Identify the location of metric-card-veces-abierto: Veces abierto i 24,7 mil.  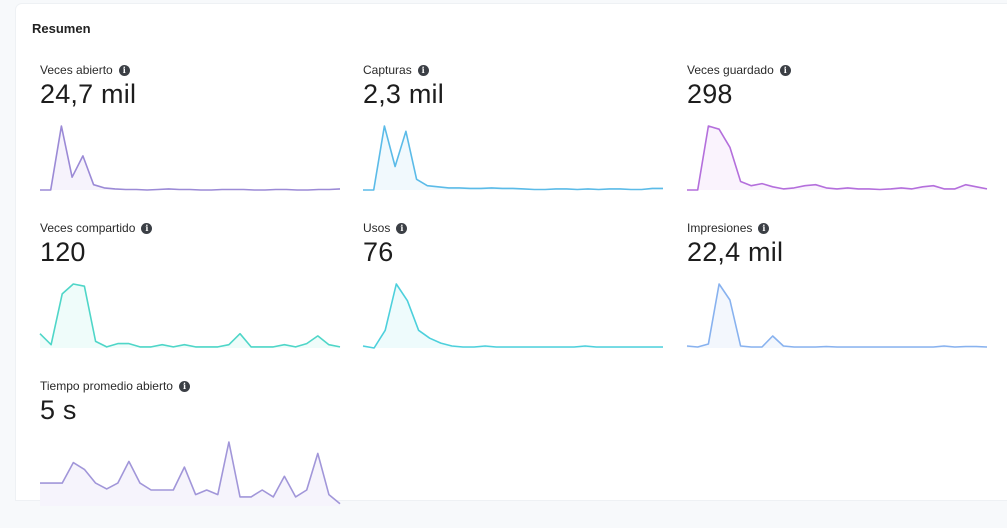
(190, 137).